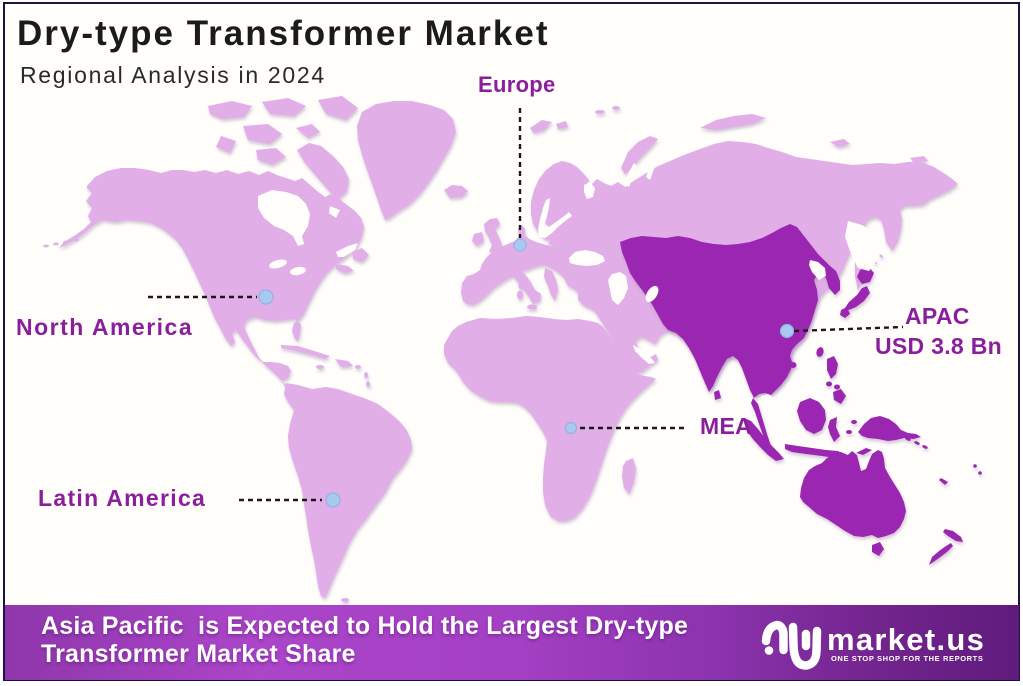 Image resolution: width=1023 pixels, height=686 pixels. I want to click on svg-text: ONE STOP SHOP FOR THE REPORTS, so click(907, 658).